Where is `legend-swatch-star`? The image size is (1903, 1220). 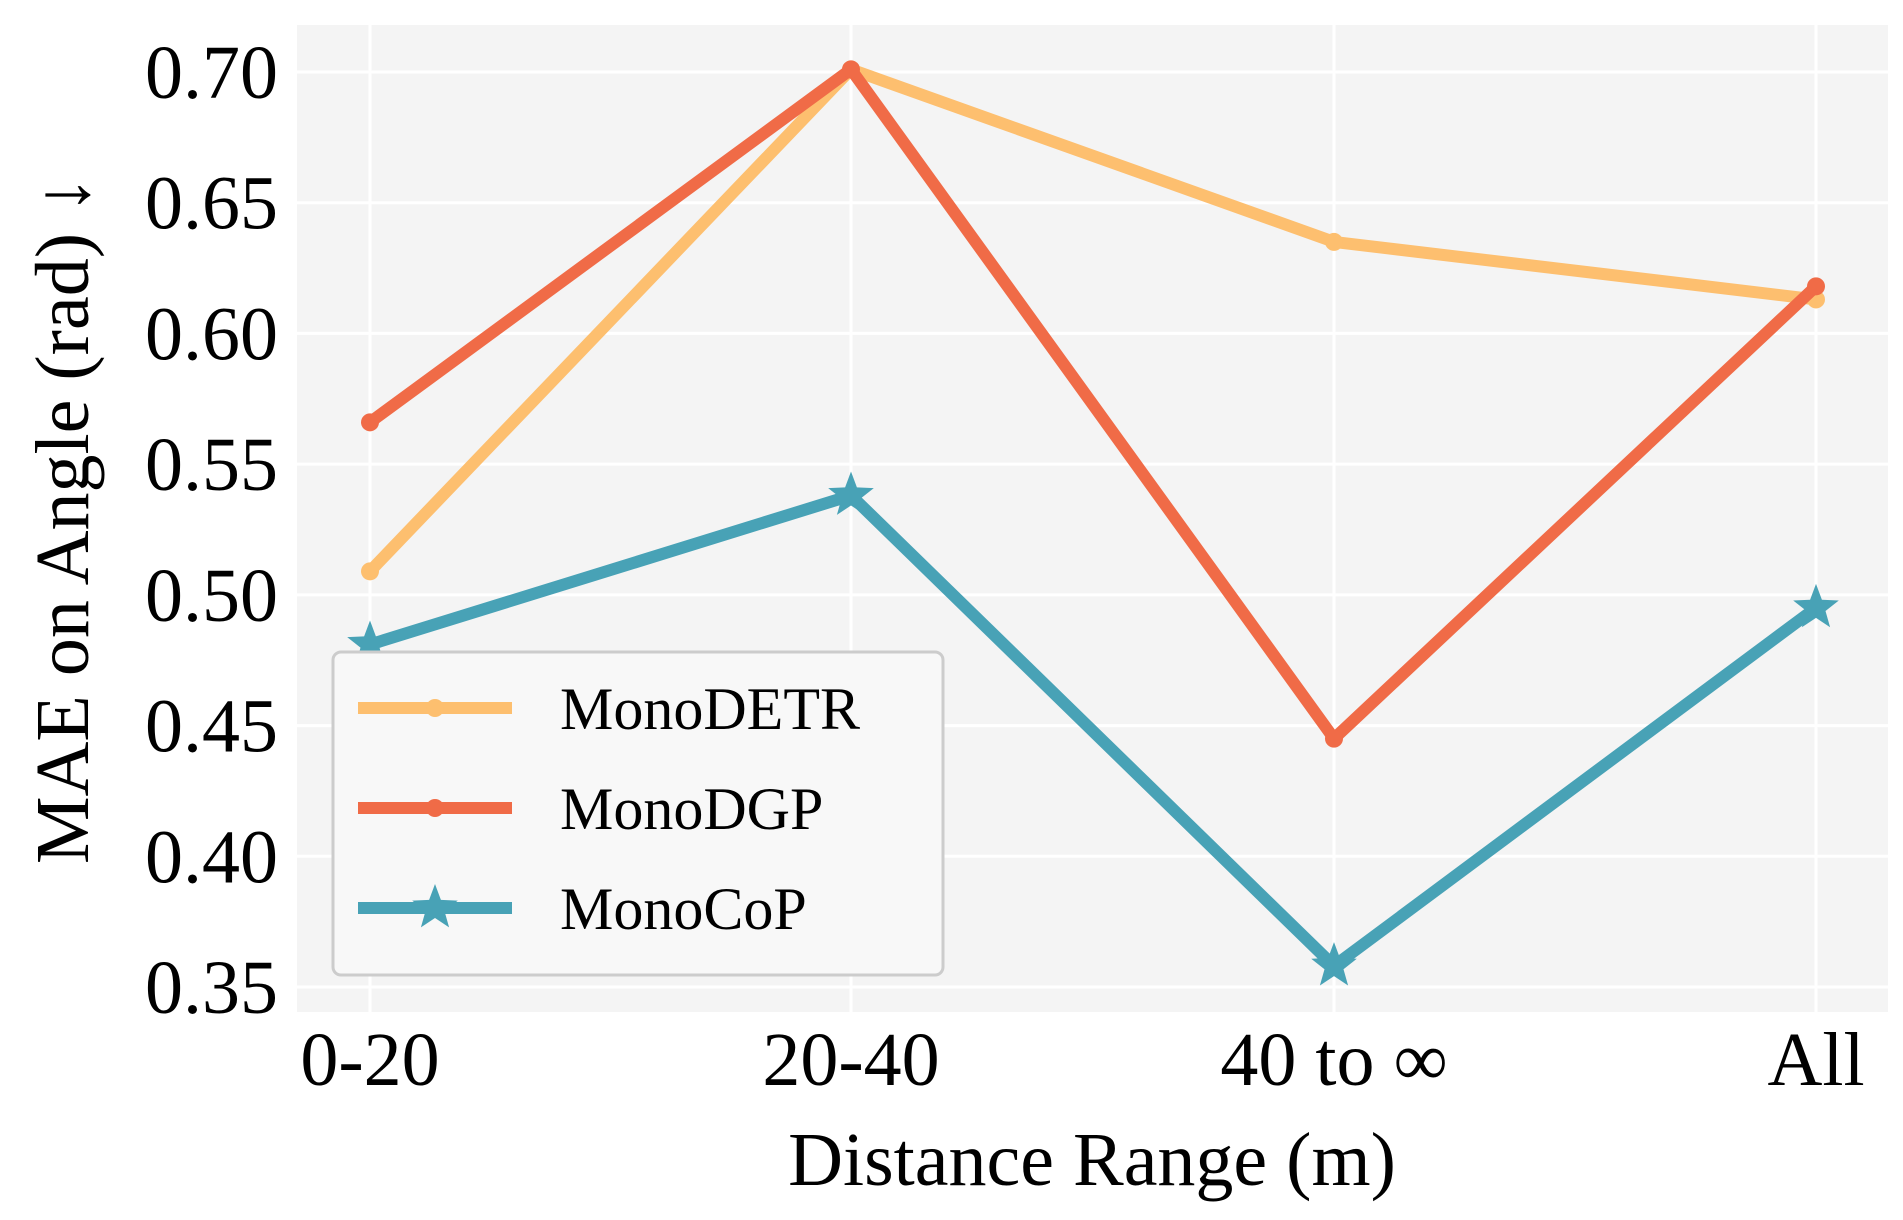
legend-swatch-star is located at coordinates (435, 906).